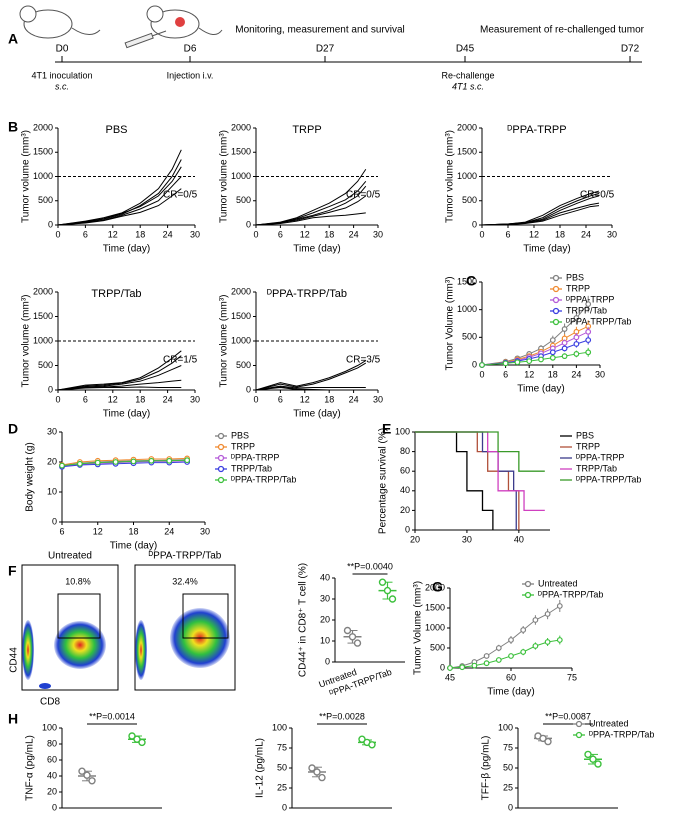 The width and height of the screenshot is (683, 829). What do you see at coordinates (14, 660) in the screenshot?
I see `flow-y-label: CD44` at bounding box center [14, 660].